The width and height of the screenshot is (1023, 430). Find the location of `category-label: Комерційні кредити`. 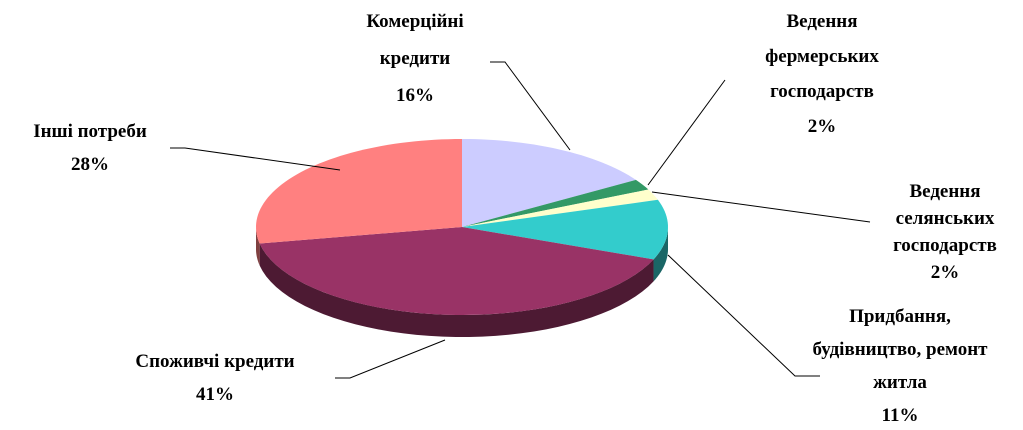

category-label: Комерційні кредити is located at coordinates (415, 40).